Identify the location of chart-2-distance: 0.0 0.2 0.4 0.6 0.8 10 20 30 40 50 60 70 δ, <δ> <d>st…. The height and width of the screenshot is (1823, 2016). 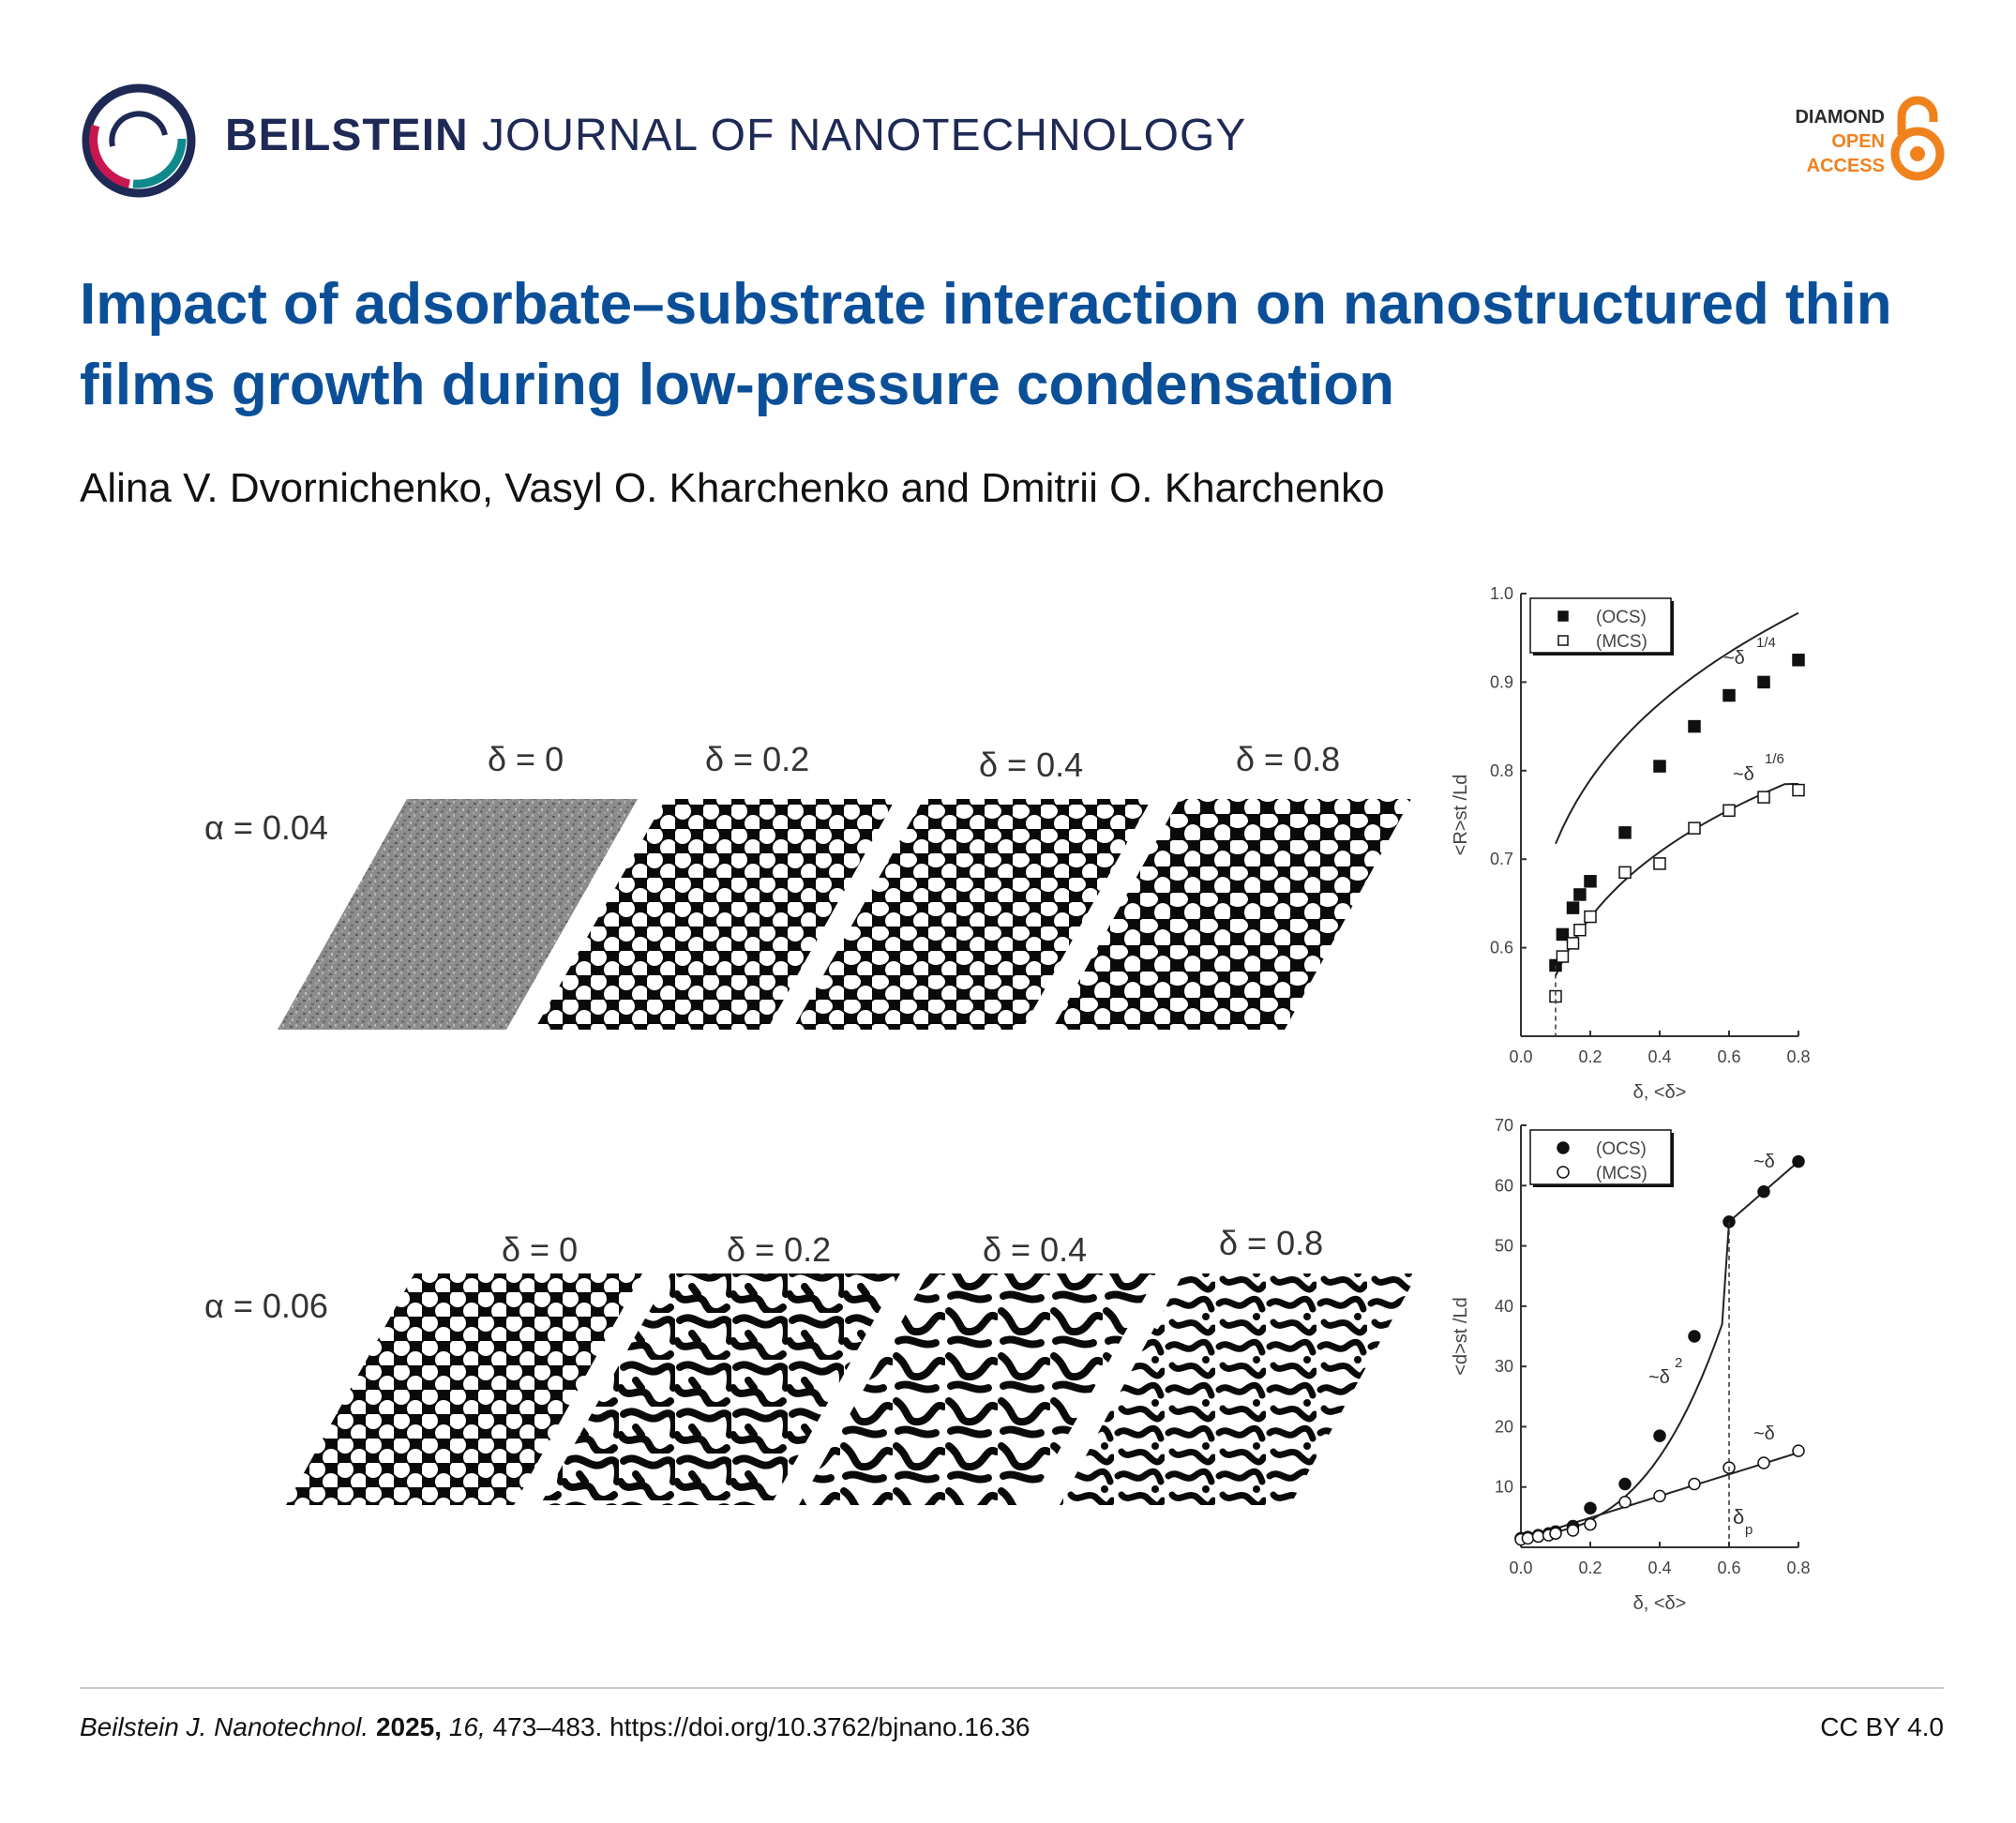
(1631, 1365).